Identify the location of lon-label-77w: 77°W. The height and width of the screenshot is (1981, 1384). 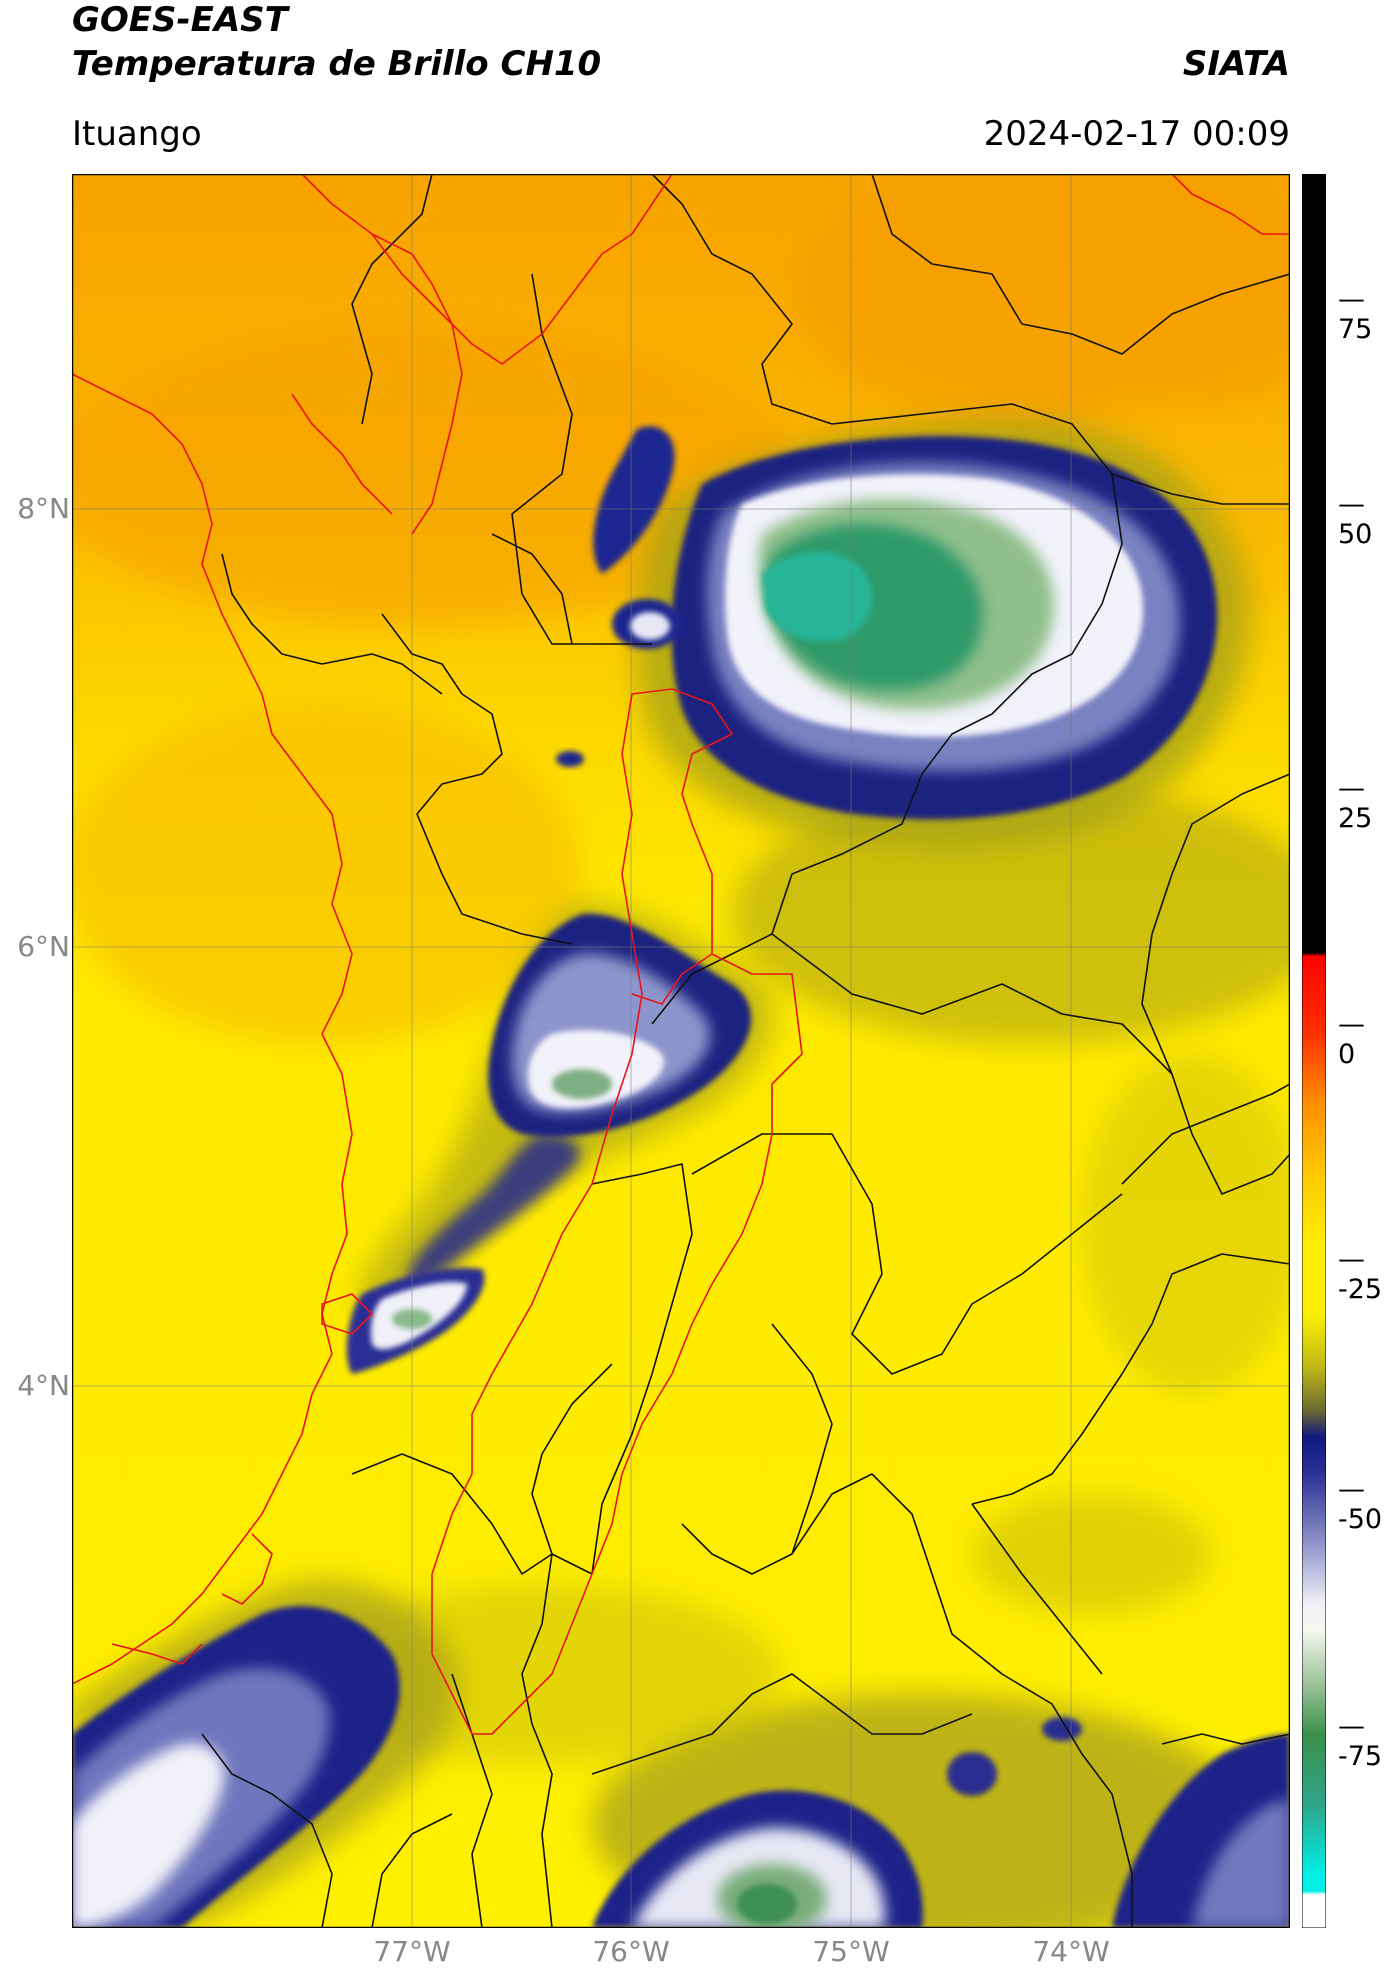
(412, 1951).